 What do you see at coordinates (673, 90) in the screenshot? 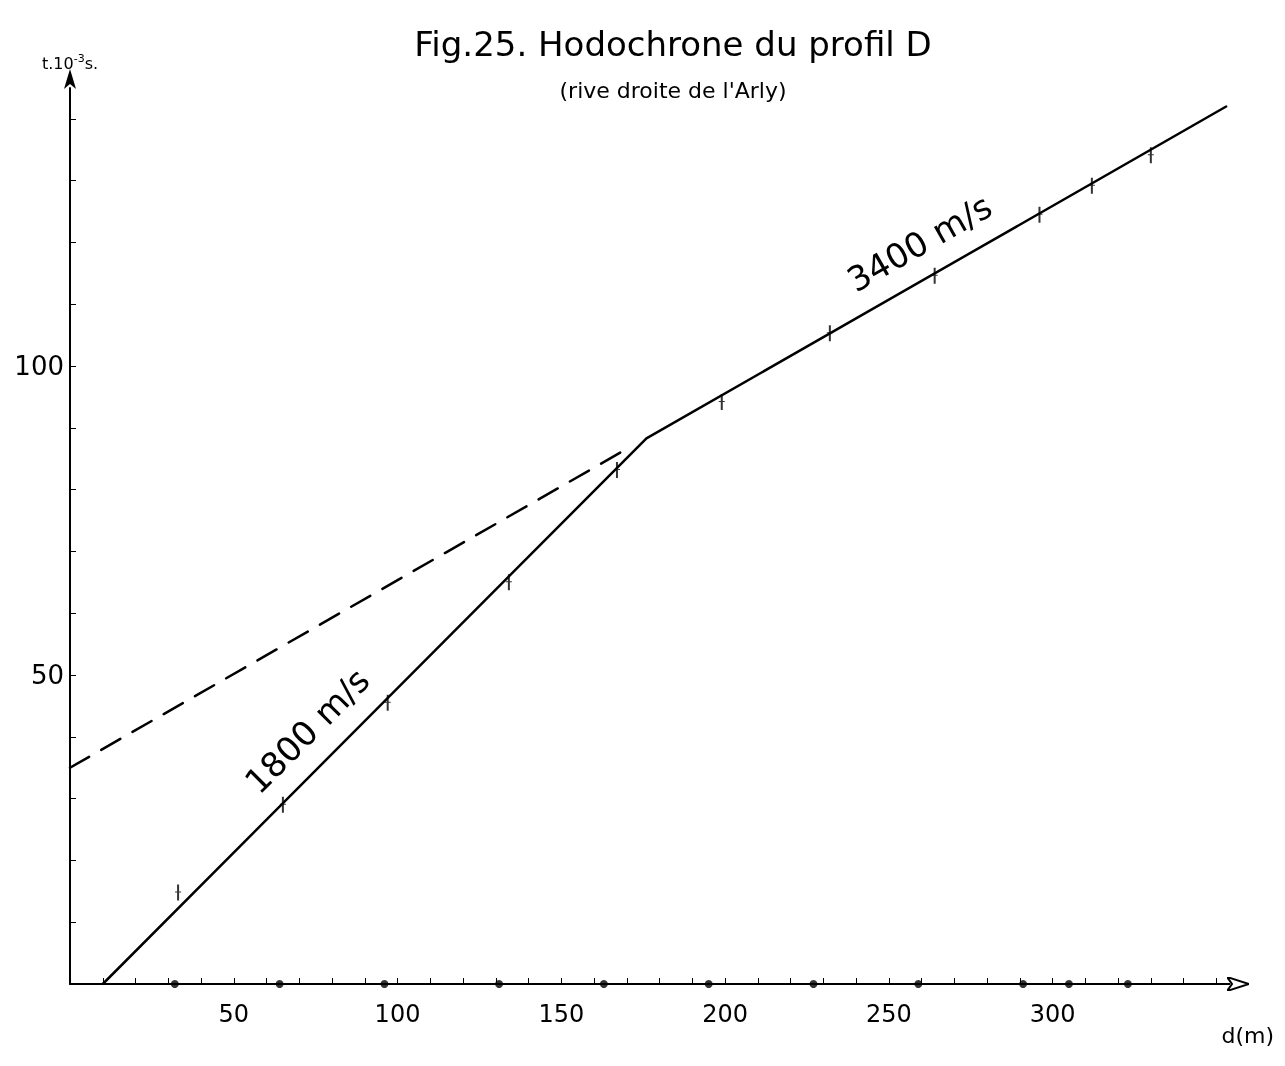
I see `chart-subtitle: (rive droite de l'Arly)` at bounding box center [673, 90].